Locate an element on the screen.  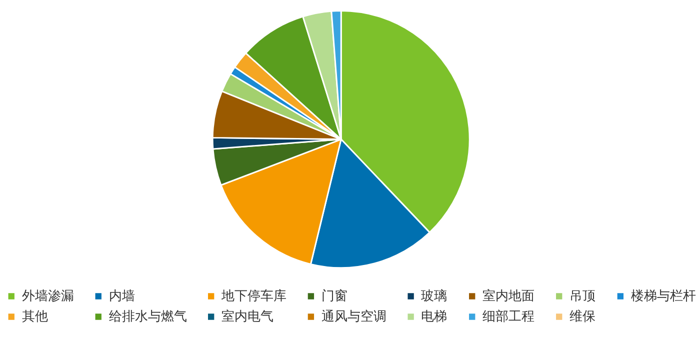
legend-label: 室内电气 is located at coordinates (247, 316).